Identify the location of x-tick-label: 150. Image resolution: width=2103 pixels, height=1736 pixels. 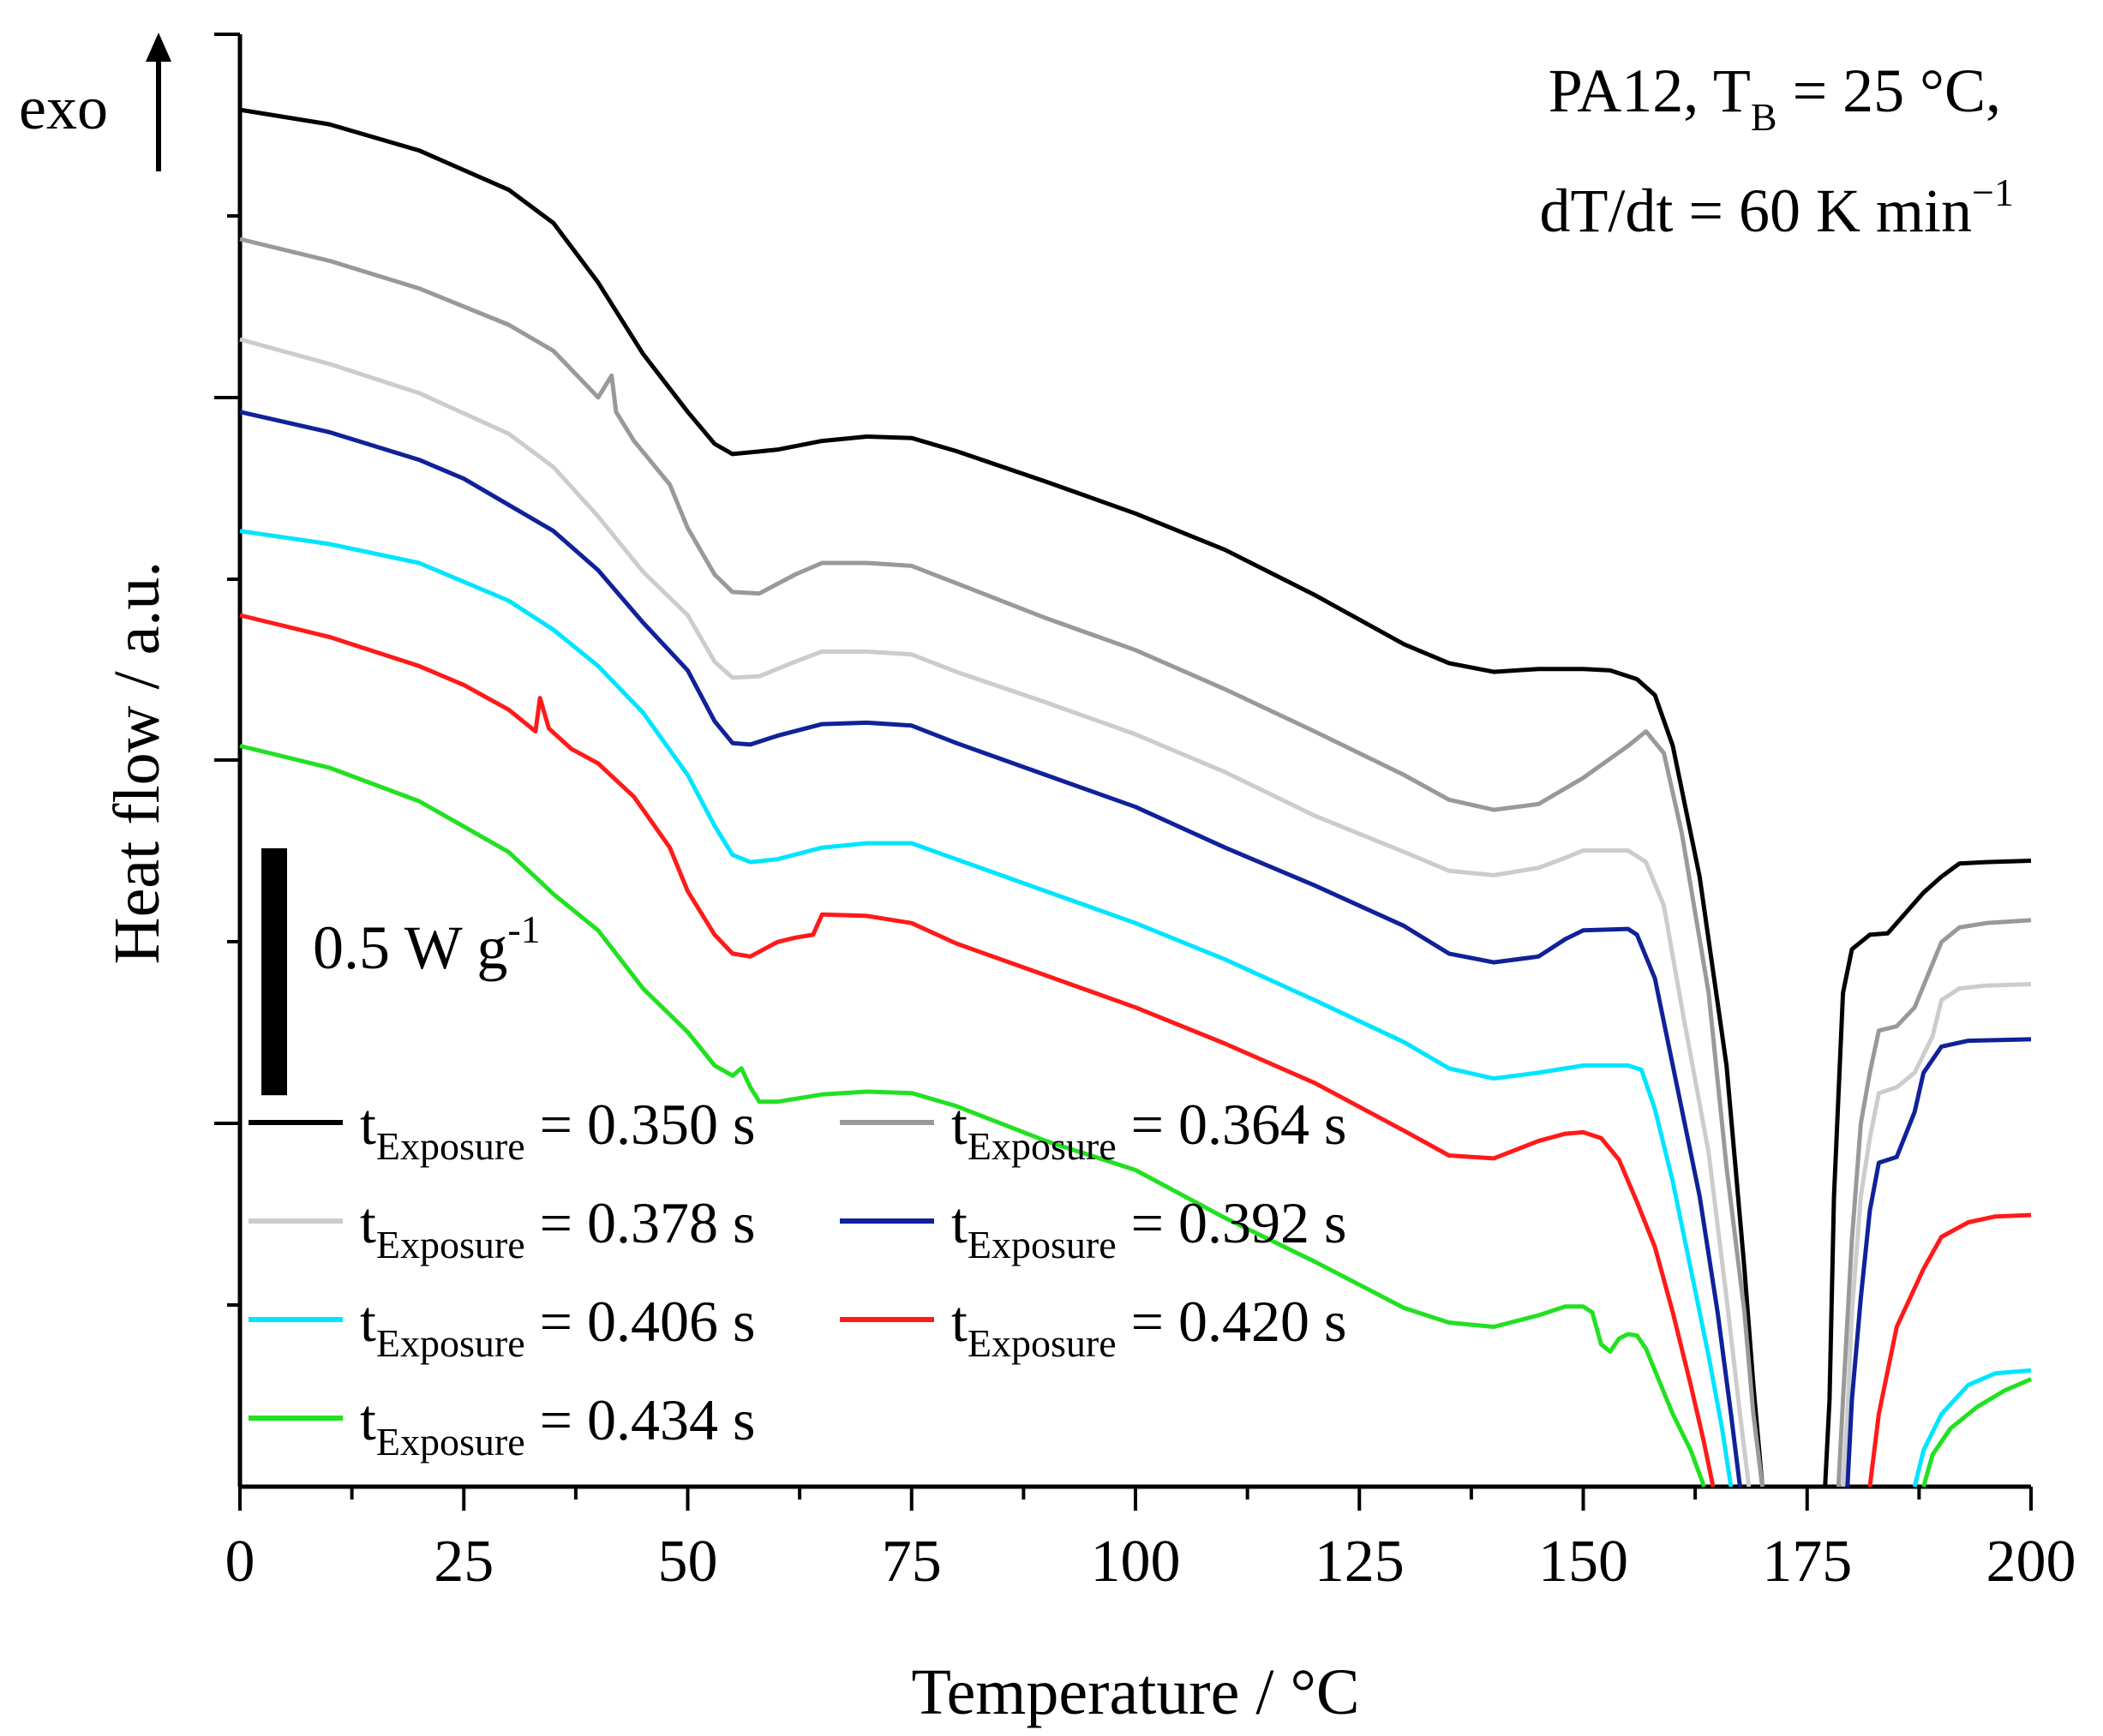
(1583, 1562).